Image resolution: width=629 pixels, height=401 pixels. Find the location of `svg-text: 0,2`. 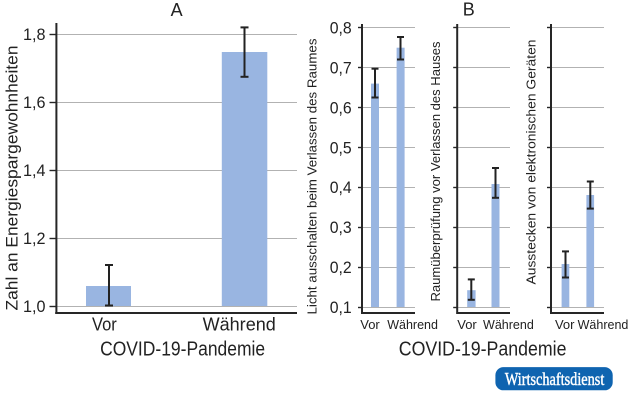

svg-text: 0,2 is located at coordinates (341, 267).